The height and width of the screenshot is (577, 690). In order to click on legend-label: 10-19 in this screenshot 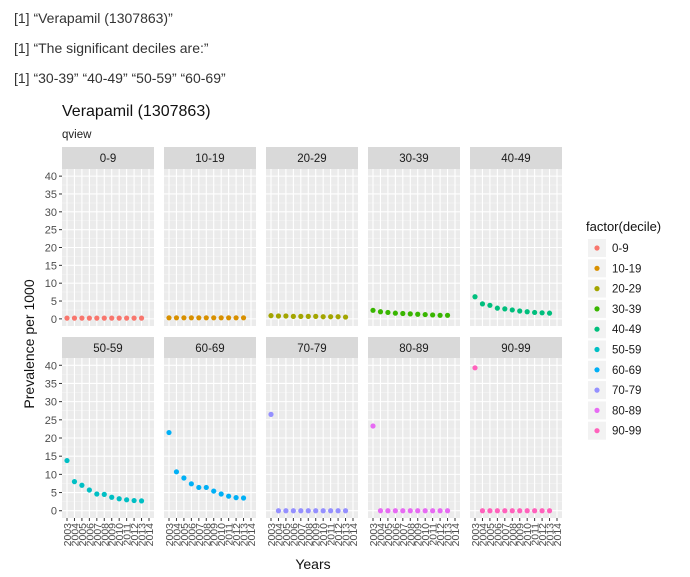, I will do `click(626, 269)`.